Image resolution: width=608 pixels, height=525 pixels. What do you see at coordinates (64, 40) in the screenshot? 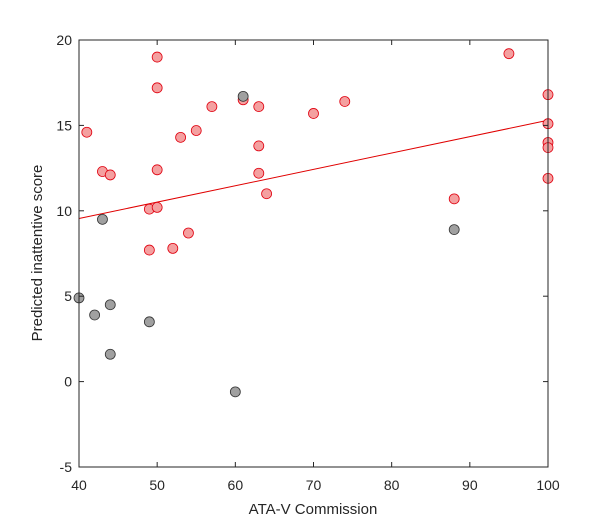
I see `y-tick-label: 20` at bounding box center [64, 40].